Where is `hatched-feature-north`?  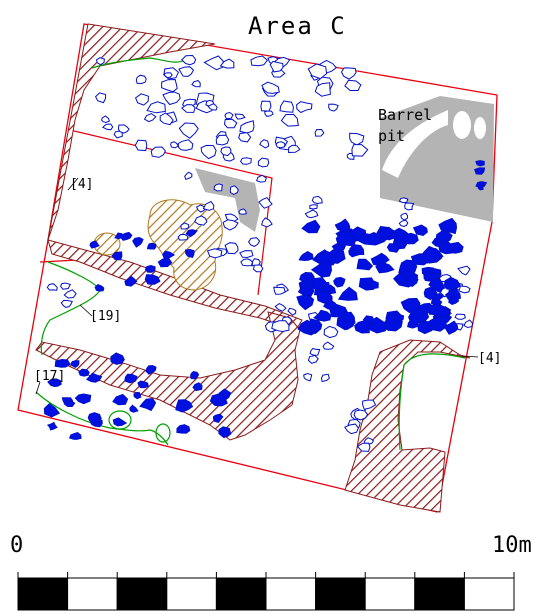
hatched-feature-north is located at coordinates (131, 132).